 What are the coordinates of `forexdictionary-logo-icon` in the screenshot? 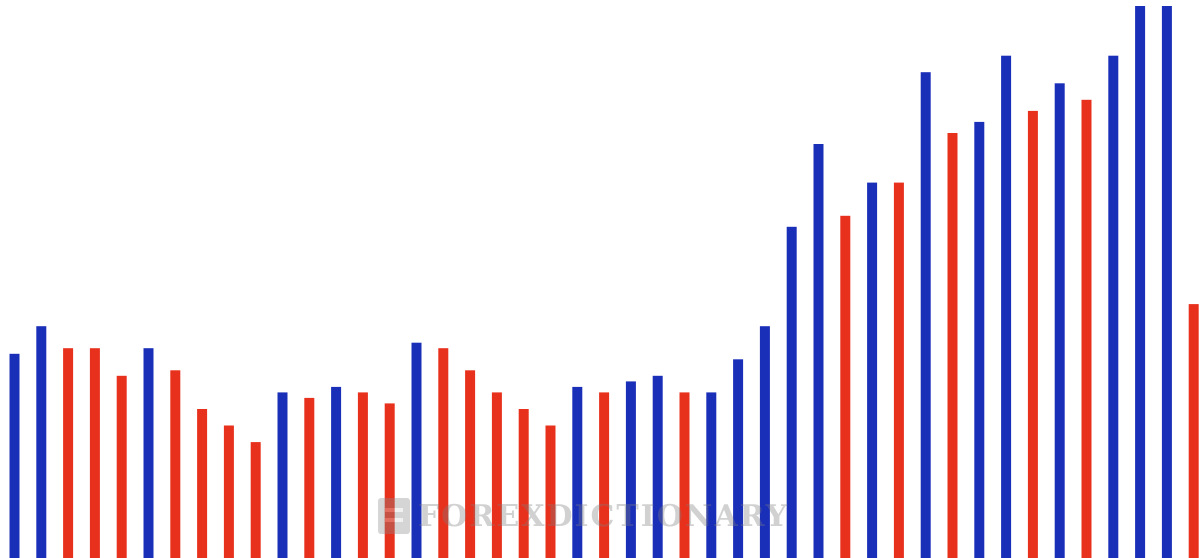 It's located at (394, 516).